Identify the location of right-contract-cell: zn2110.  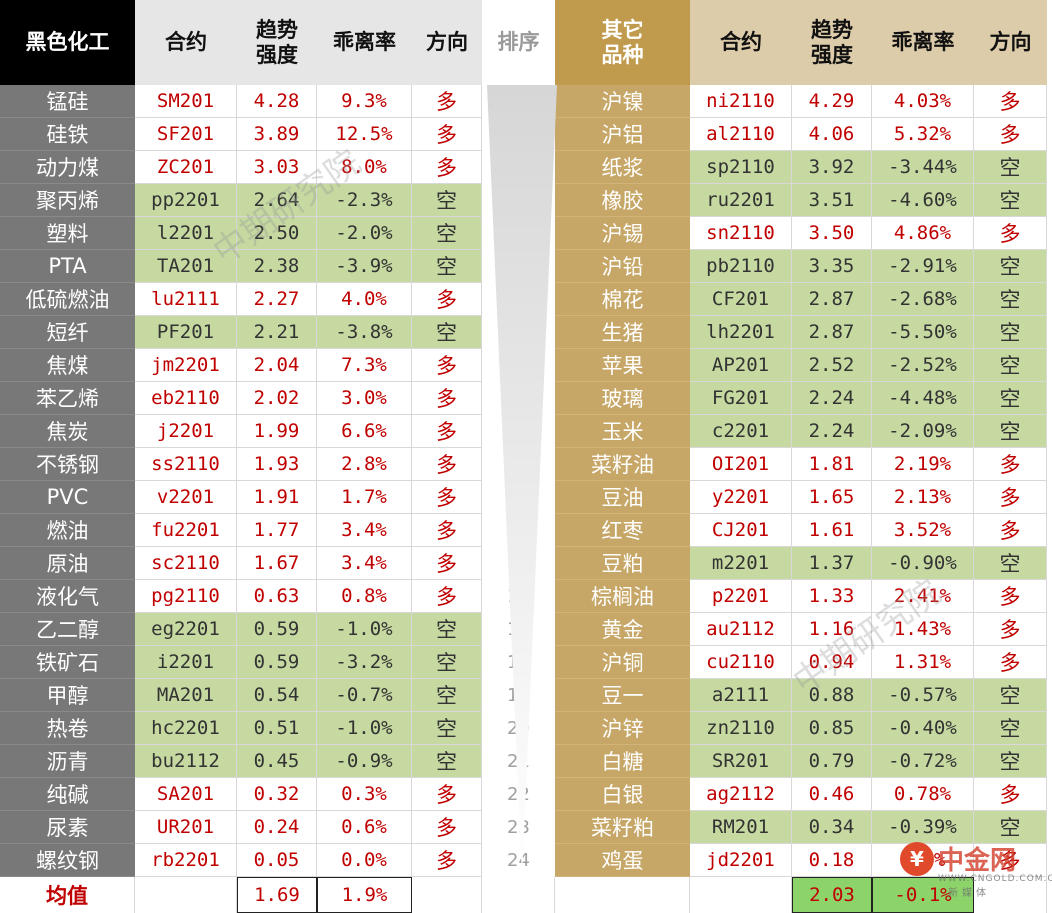
(741, 728).